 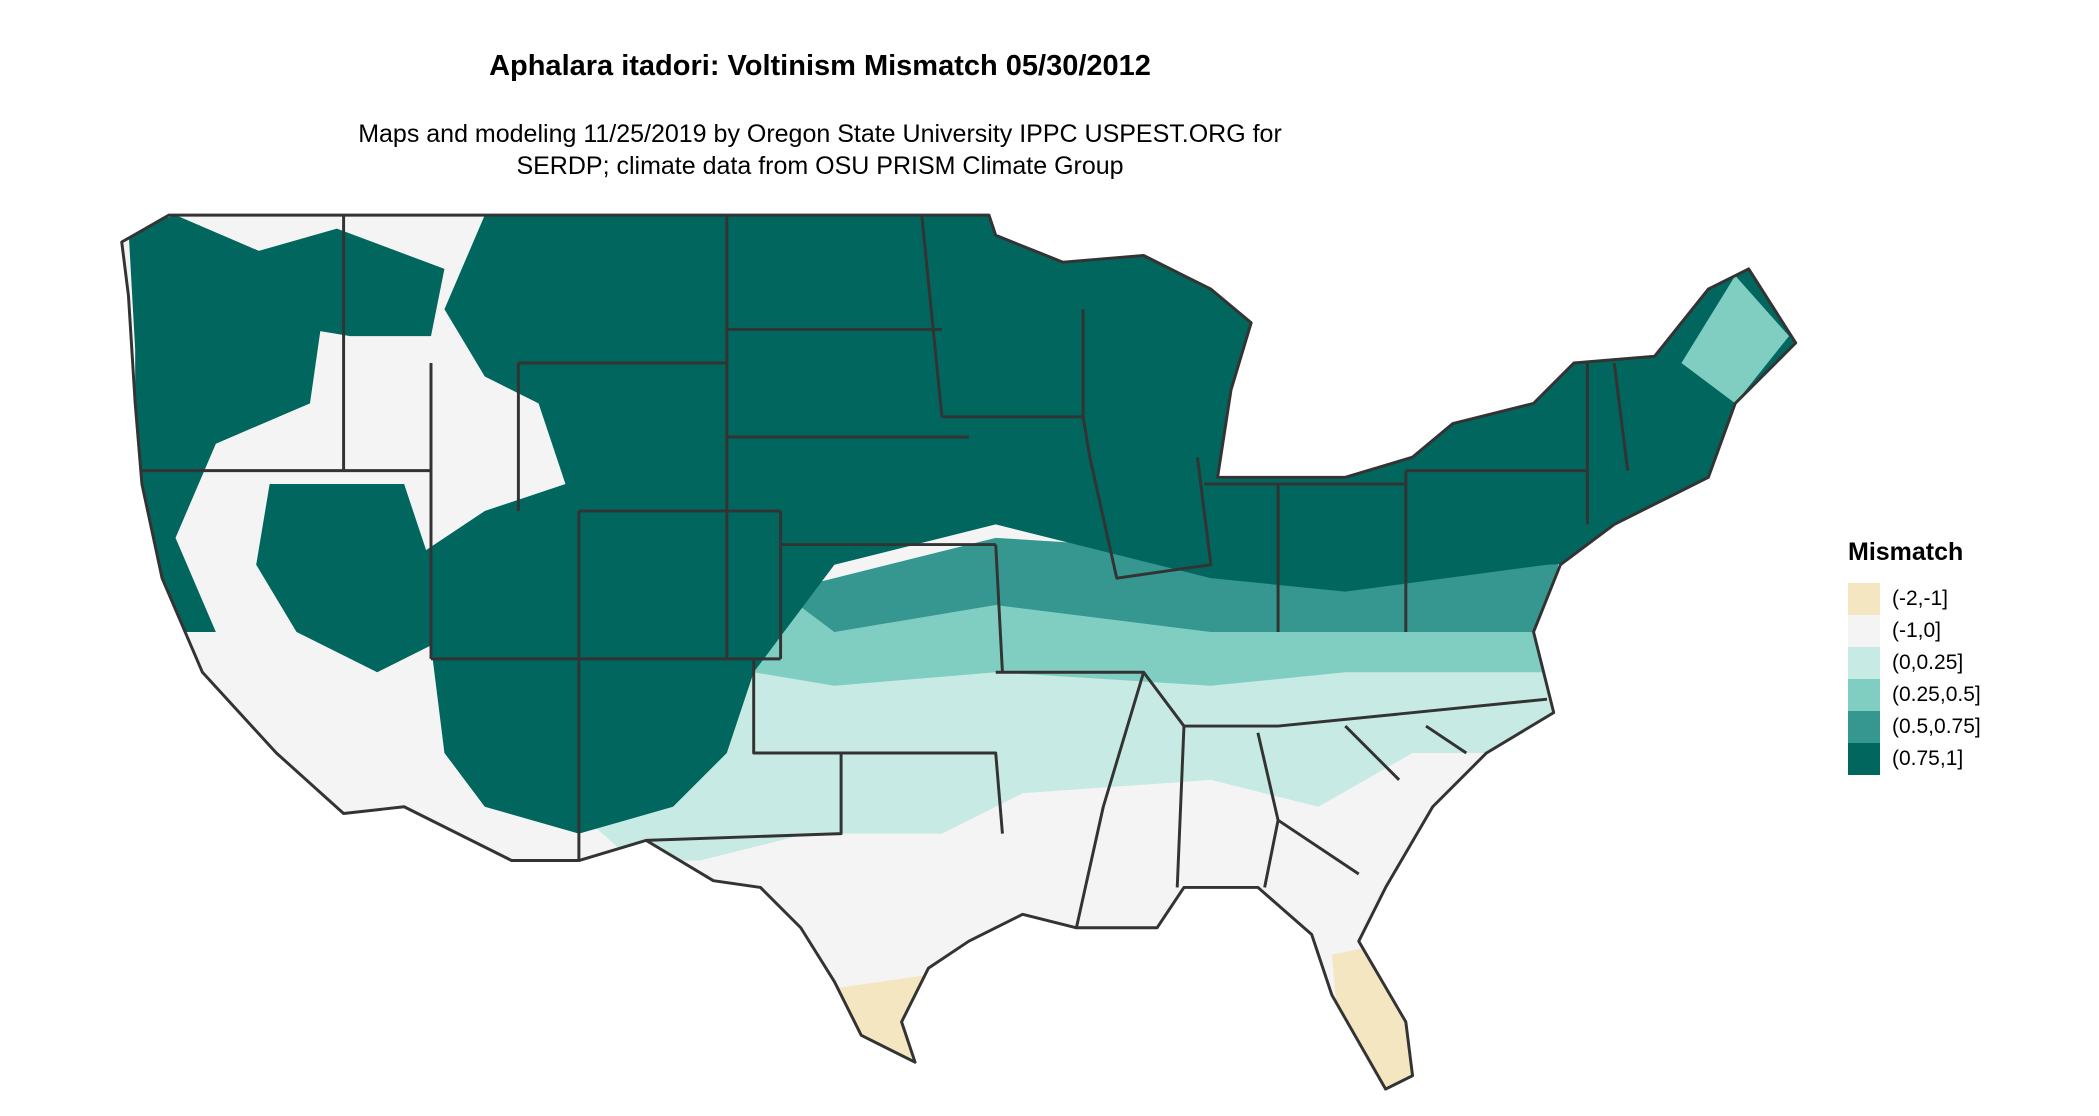 I want to click on legend-item: (0.5,0.75], so click(x=1914, y=727).